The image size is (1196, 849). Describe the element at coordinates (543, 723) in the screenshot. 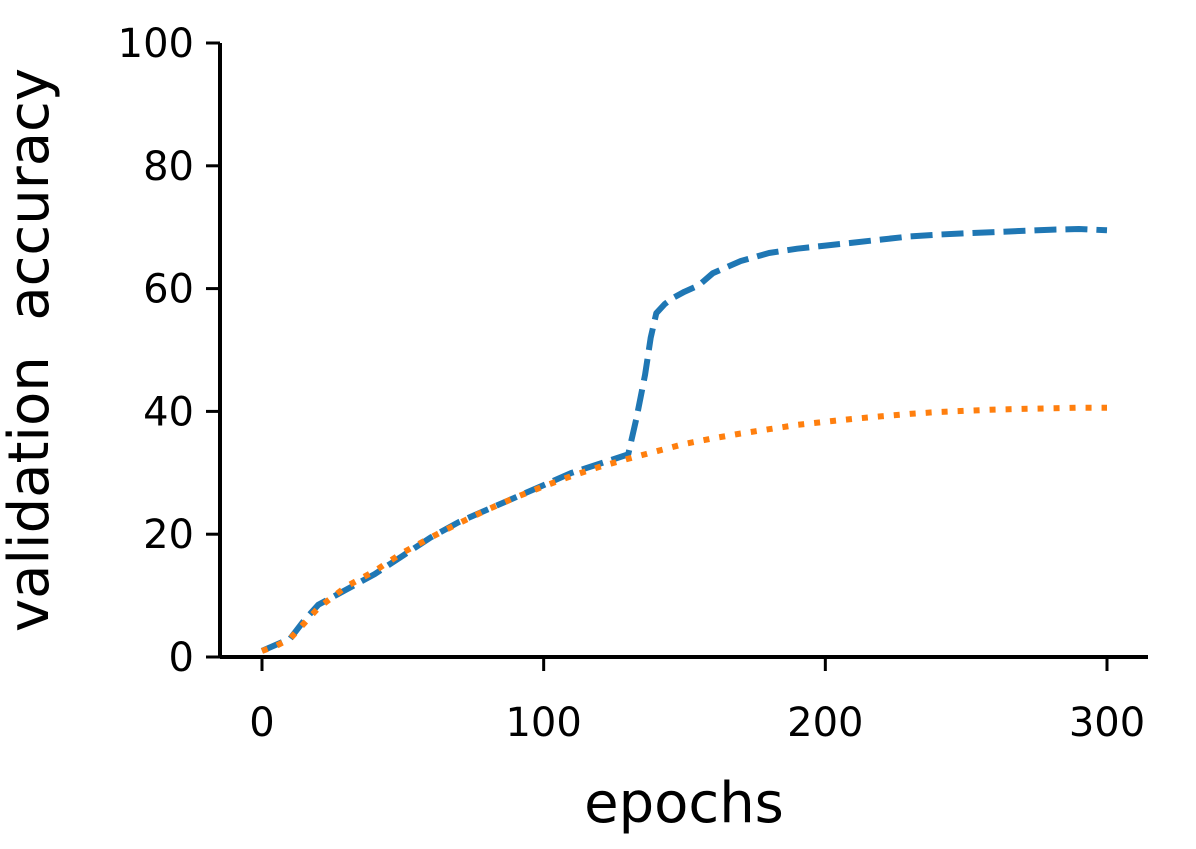

I see `x-tick-label: 100` at that location.